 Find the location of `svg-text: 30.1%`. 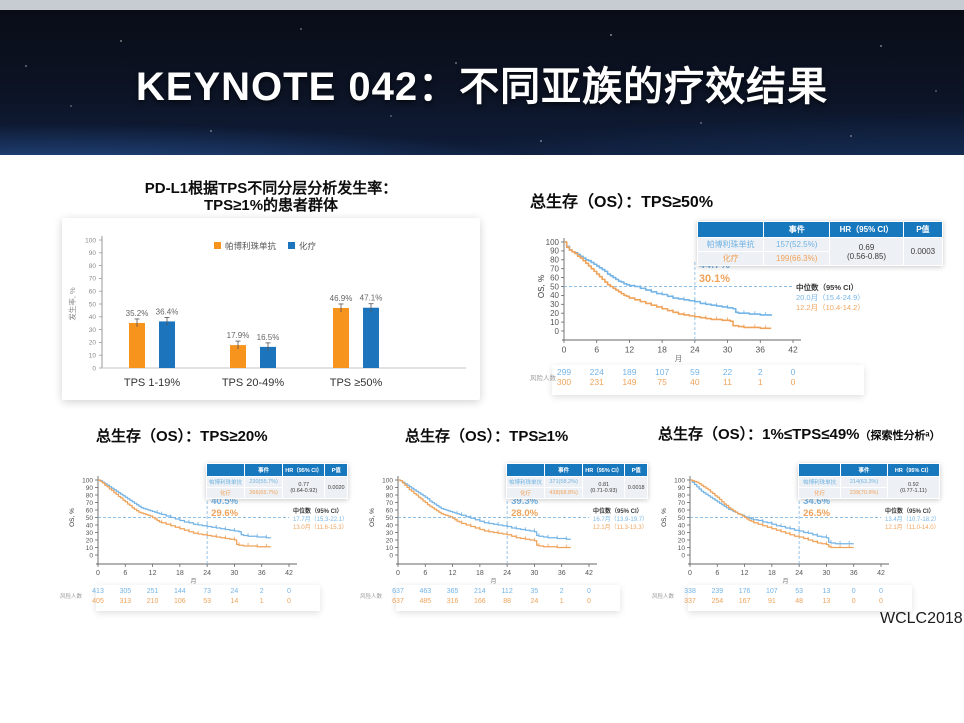

svg-text: 30.1% is located at coordinates (714, 279).